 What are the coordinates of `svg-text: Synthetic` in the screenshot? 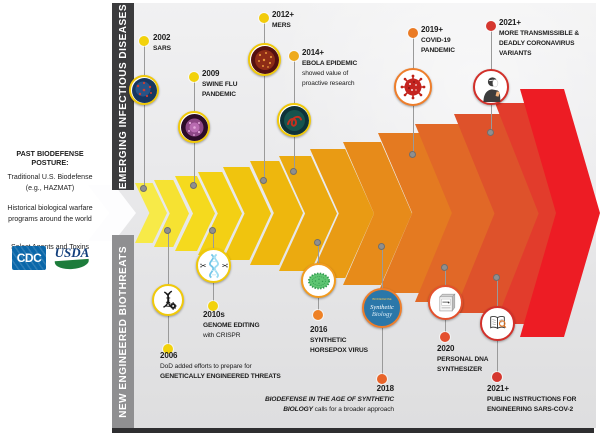 It's located at (382, 307).